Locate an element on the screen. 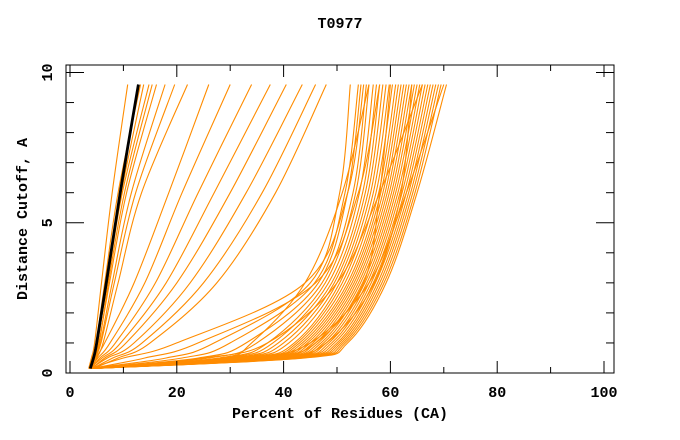  y-axis-label: Distance Cutoff, A is located at coordinates (23, 219).